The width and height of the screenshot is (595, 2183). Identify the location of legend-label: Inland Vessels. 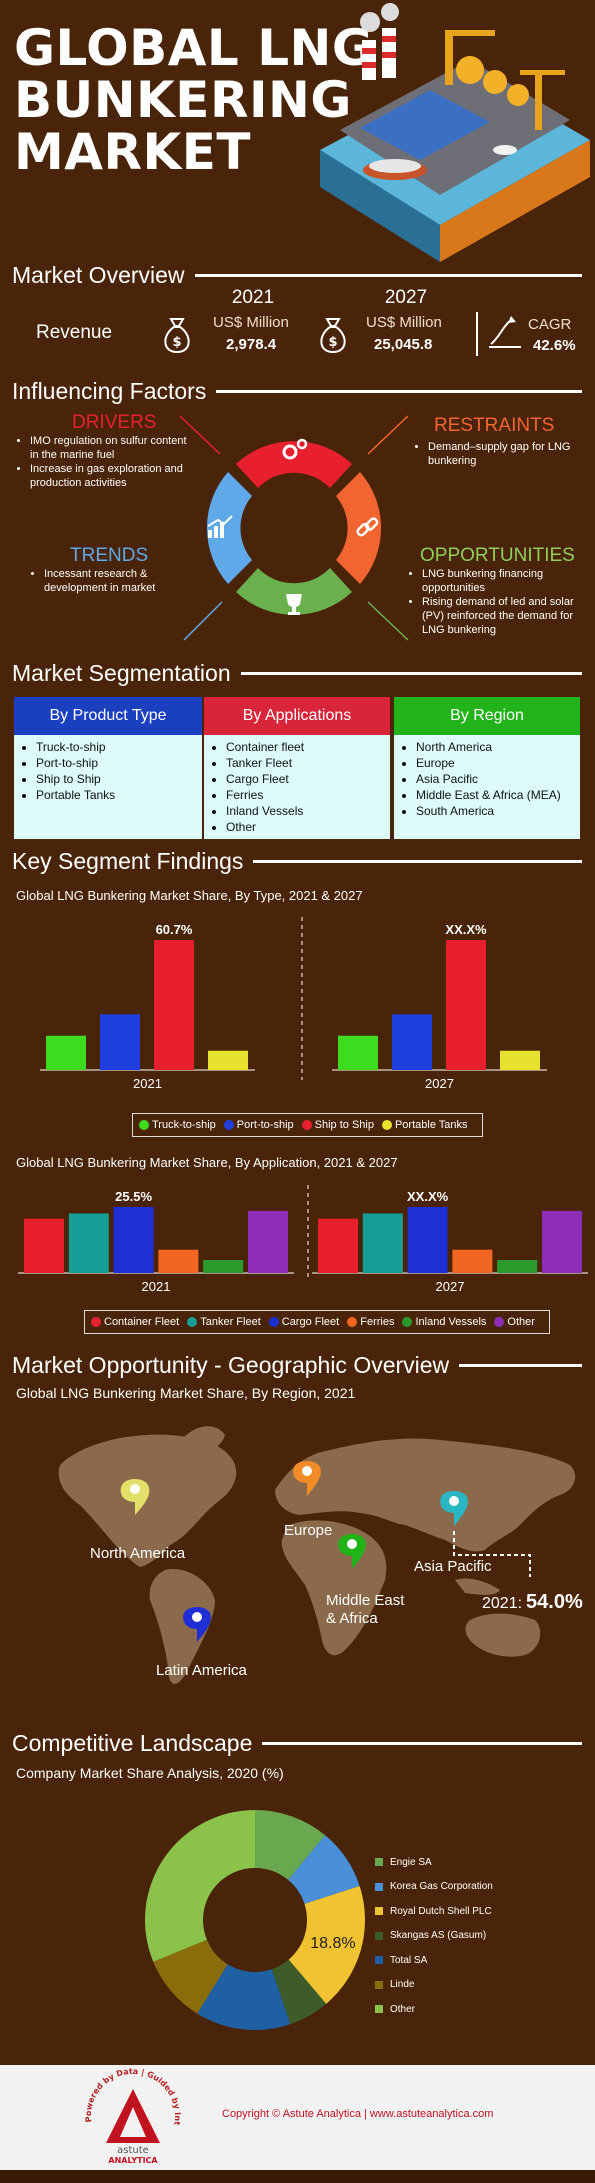
(451, 1322).